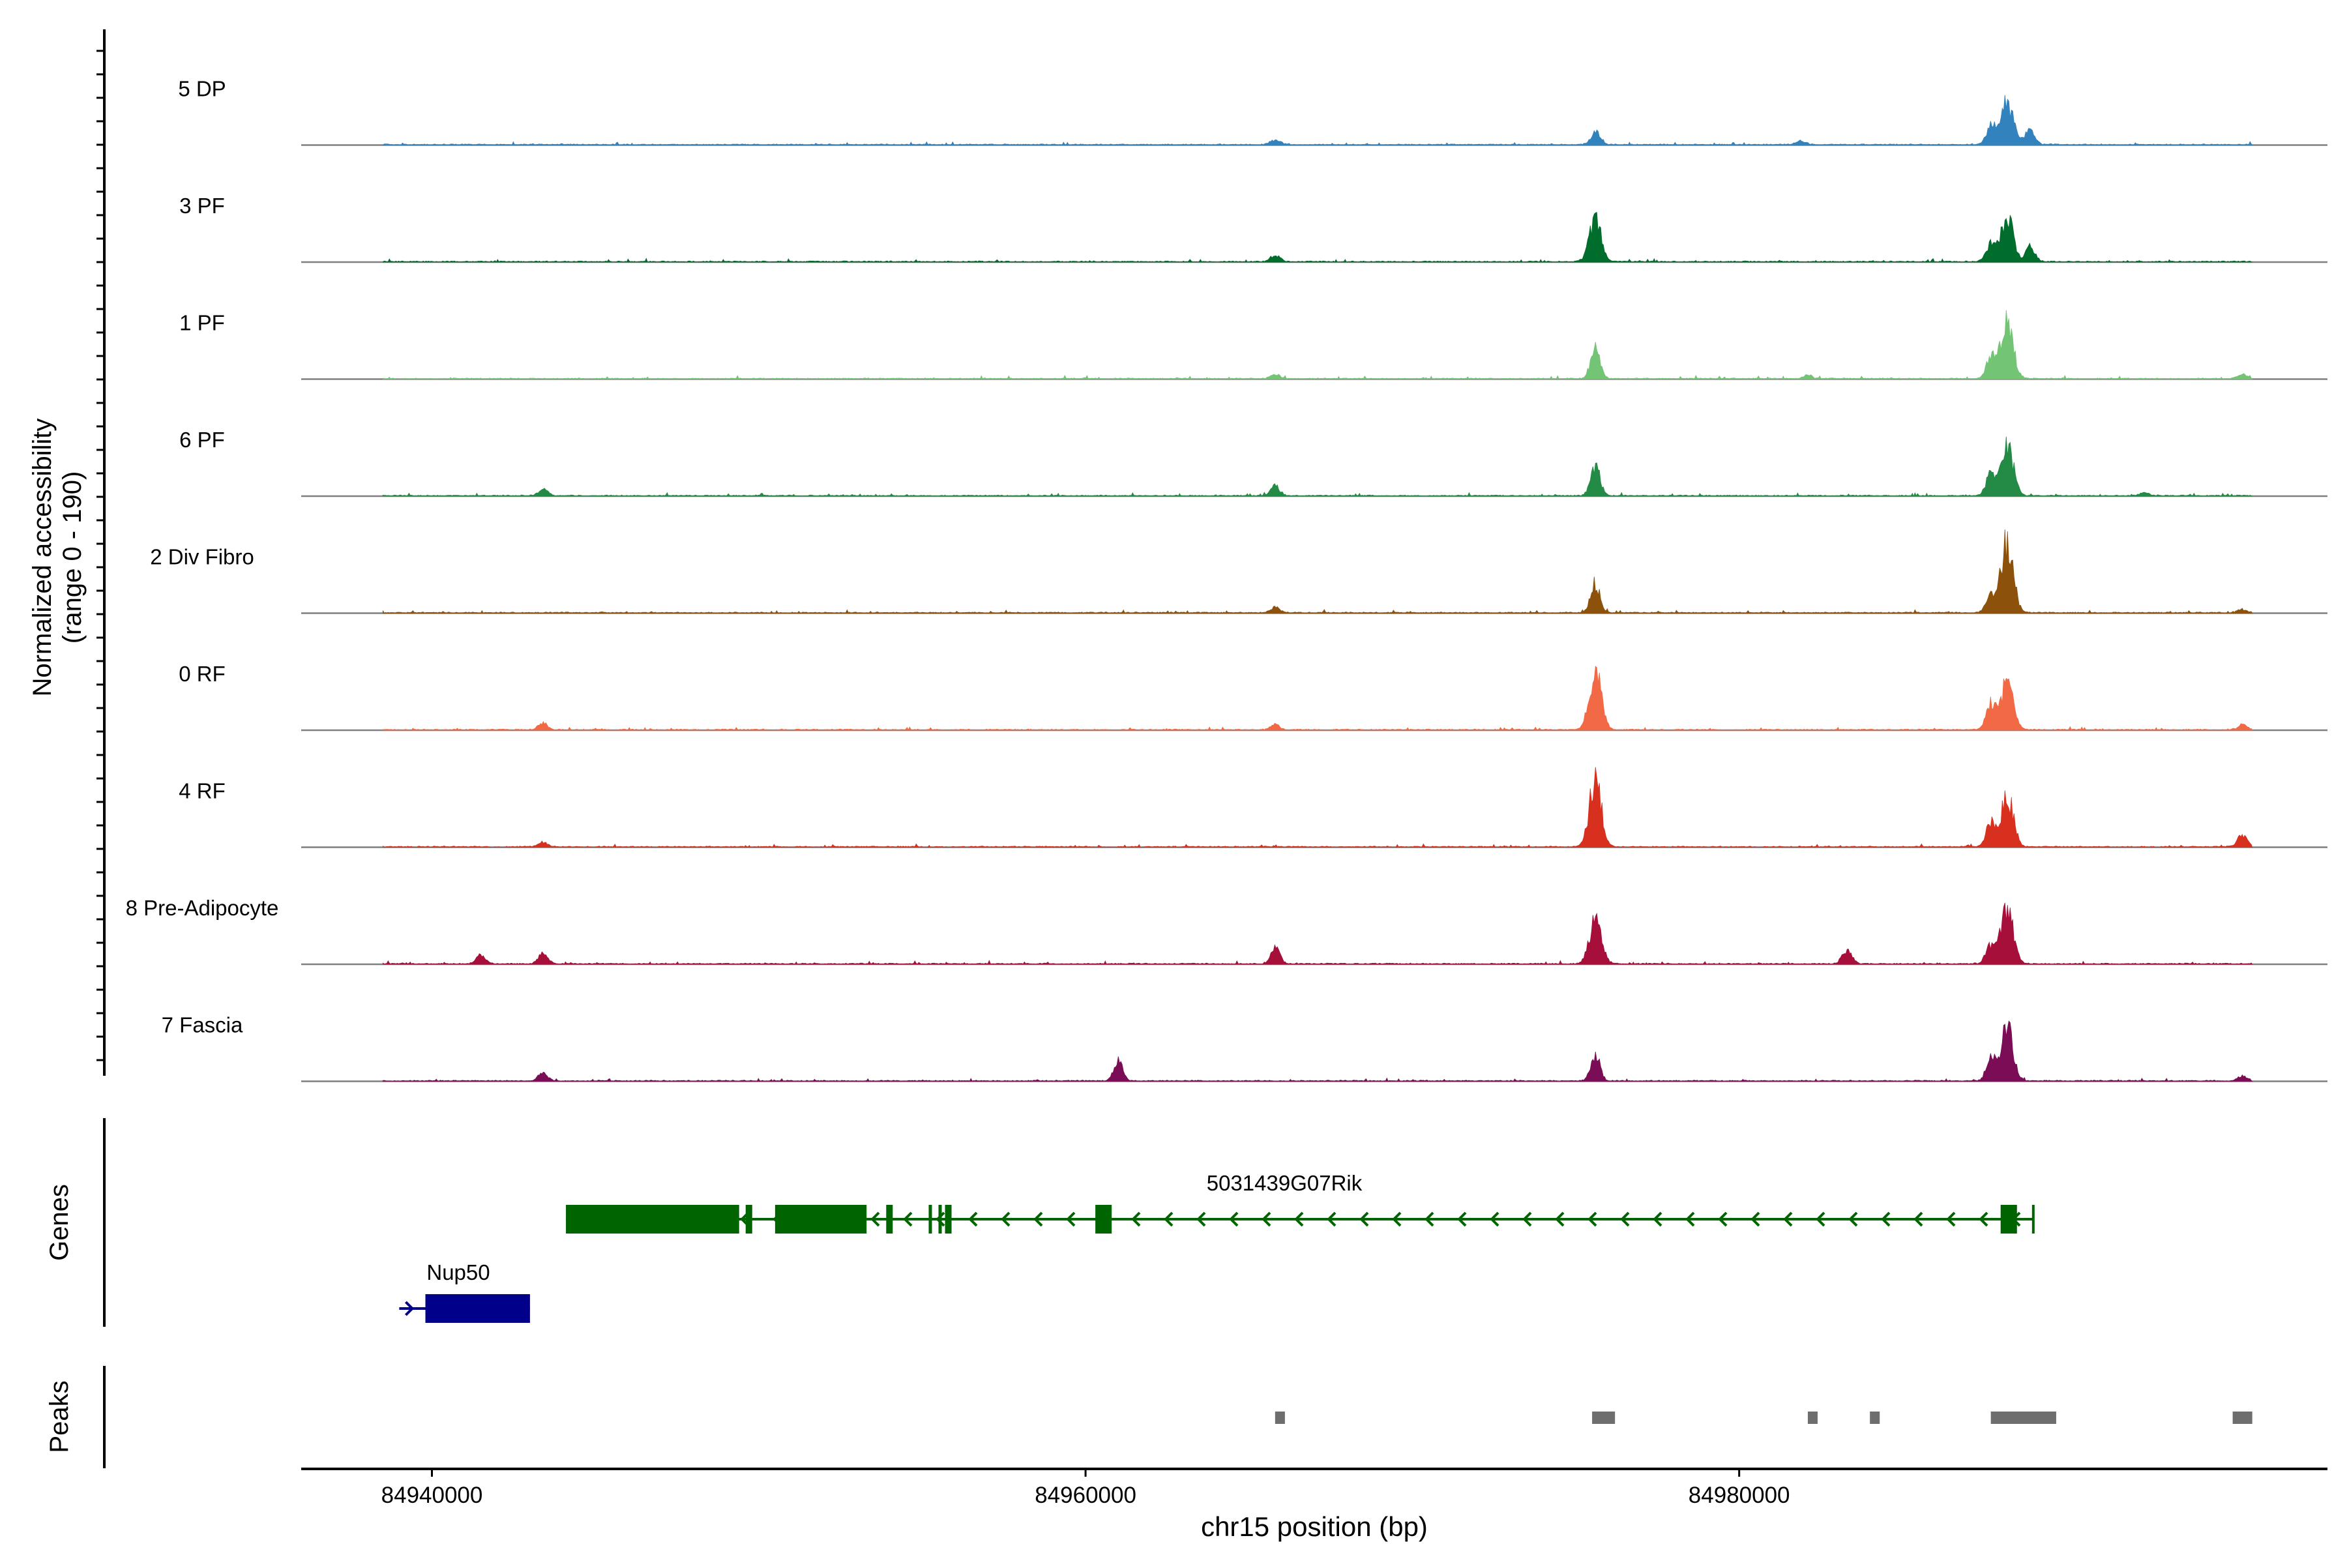 This screenshot has height=1568, width=2347. Describe the element at coordinates (72, 558) in the screenshot. I see `coverage-y-label-line2: (range 0 - 190)` at that location.